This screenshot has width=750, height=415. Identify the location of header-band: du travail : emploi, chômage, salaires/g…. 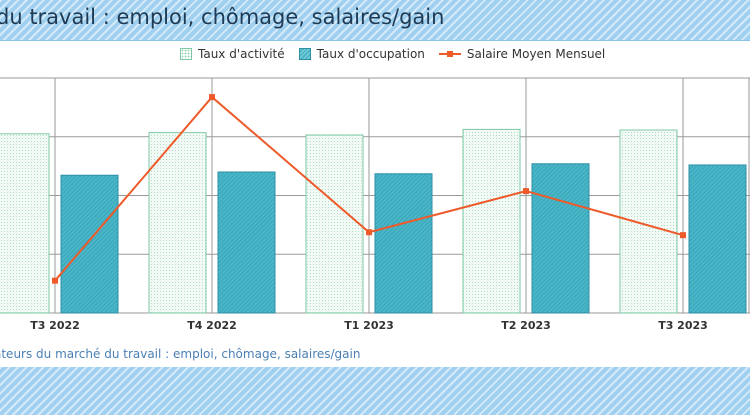
(375, 20).